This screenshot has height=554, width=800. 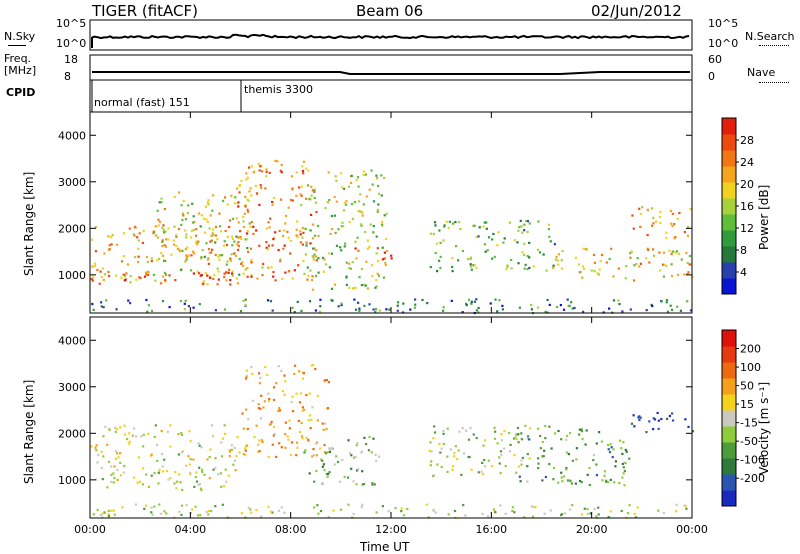 What do you see at coordinates (18, 58) in the screenshot?
I see `freq-label: Freq.` at bounding box center [18, 58].